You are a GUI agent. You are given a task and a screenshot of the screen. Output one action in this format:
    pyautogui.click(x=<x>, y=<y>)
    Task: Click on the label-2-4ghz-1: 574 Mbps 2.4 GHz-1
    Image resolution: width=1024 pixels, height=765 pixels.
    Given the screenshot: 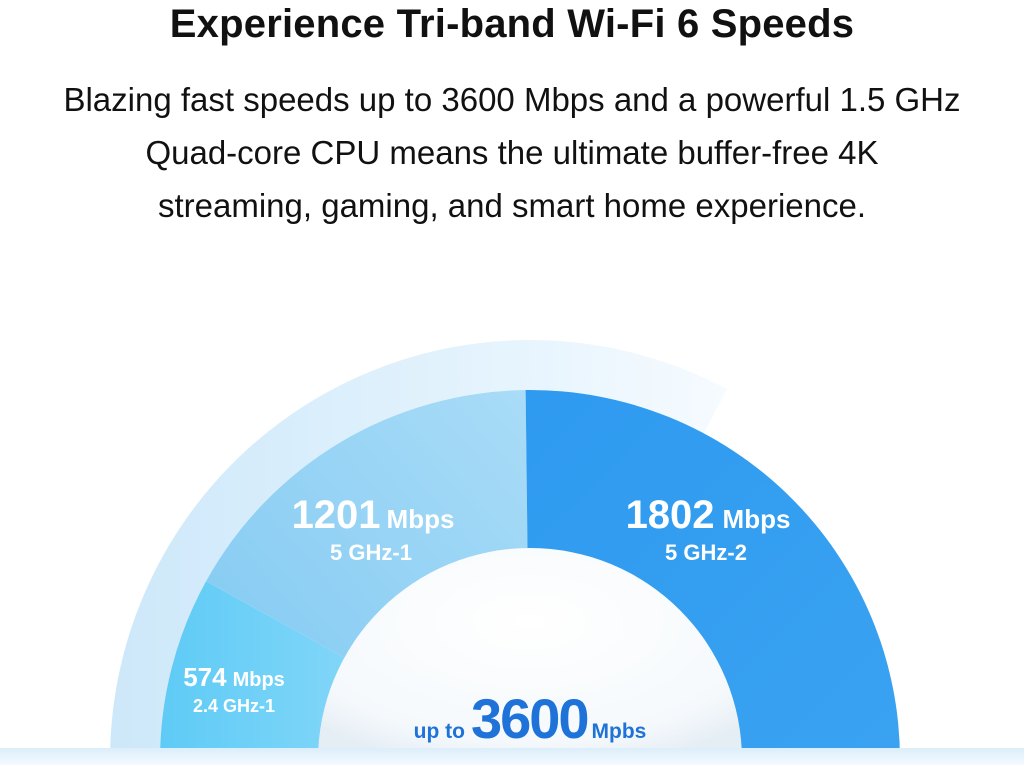 What is the action you would take?
    pyautogui.click(x=234, y=689)
    